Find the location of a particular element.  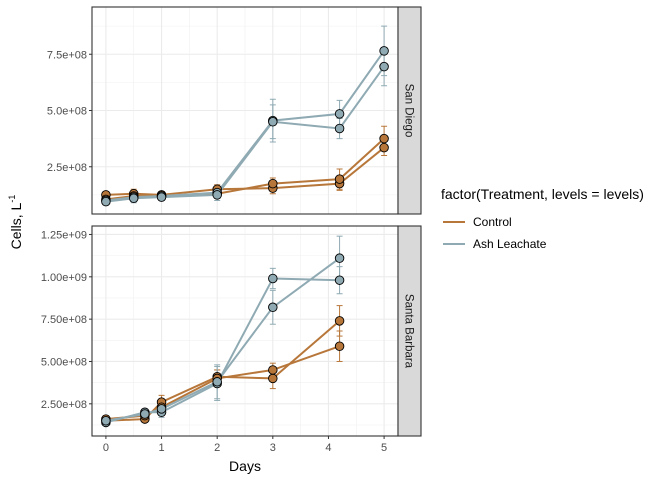

strip-san-diego is located at coordinates (409, 110).